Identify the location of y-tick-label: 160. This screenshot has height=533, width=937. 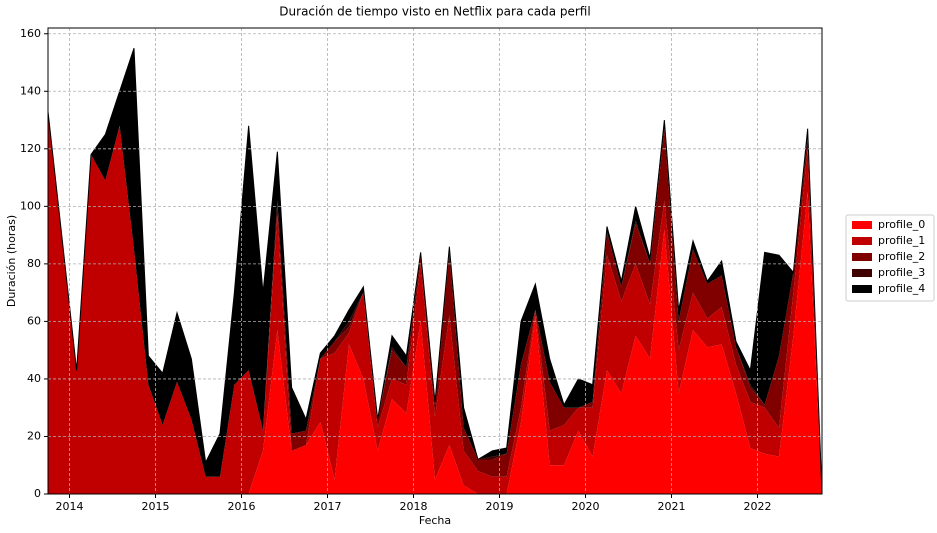
(30, 33).